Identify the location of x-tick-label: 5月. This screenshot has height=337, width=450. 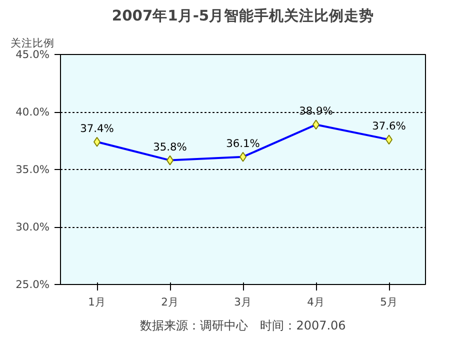
(389, 302).